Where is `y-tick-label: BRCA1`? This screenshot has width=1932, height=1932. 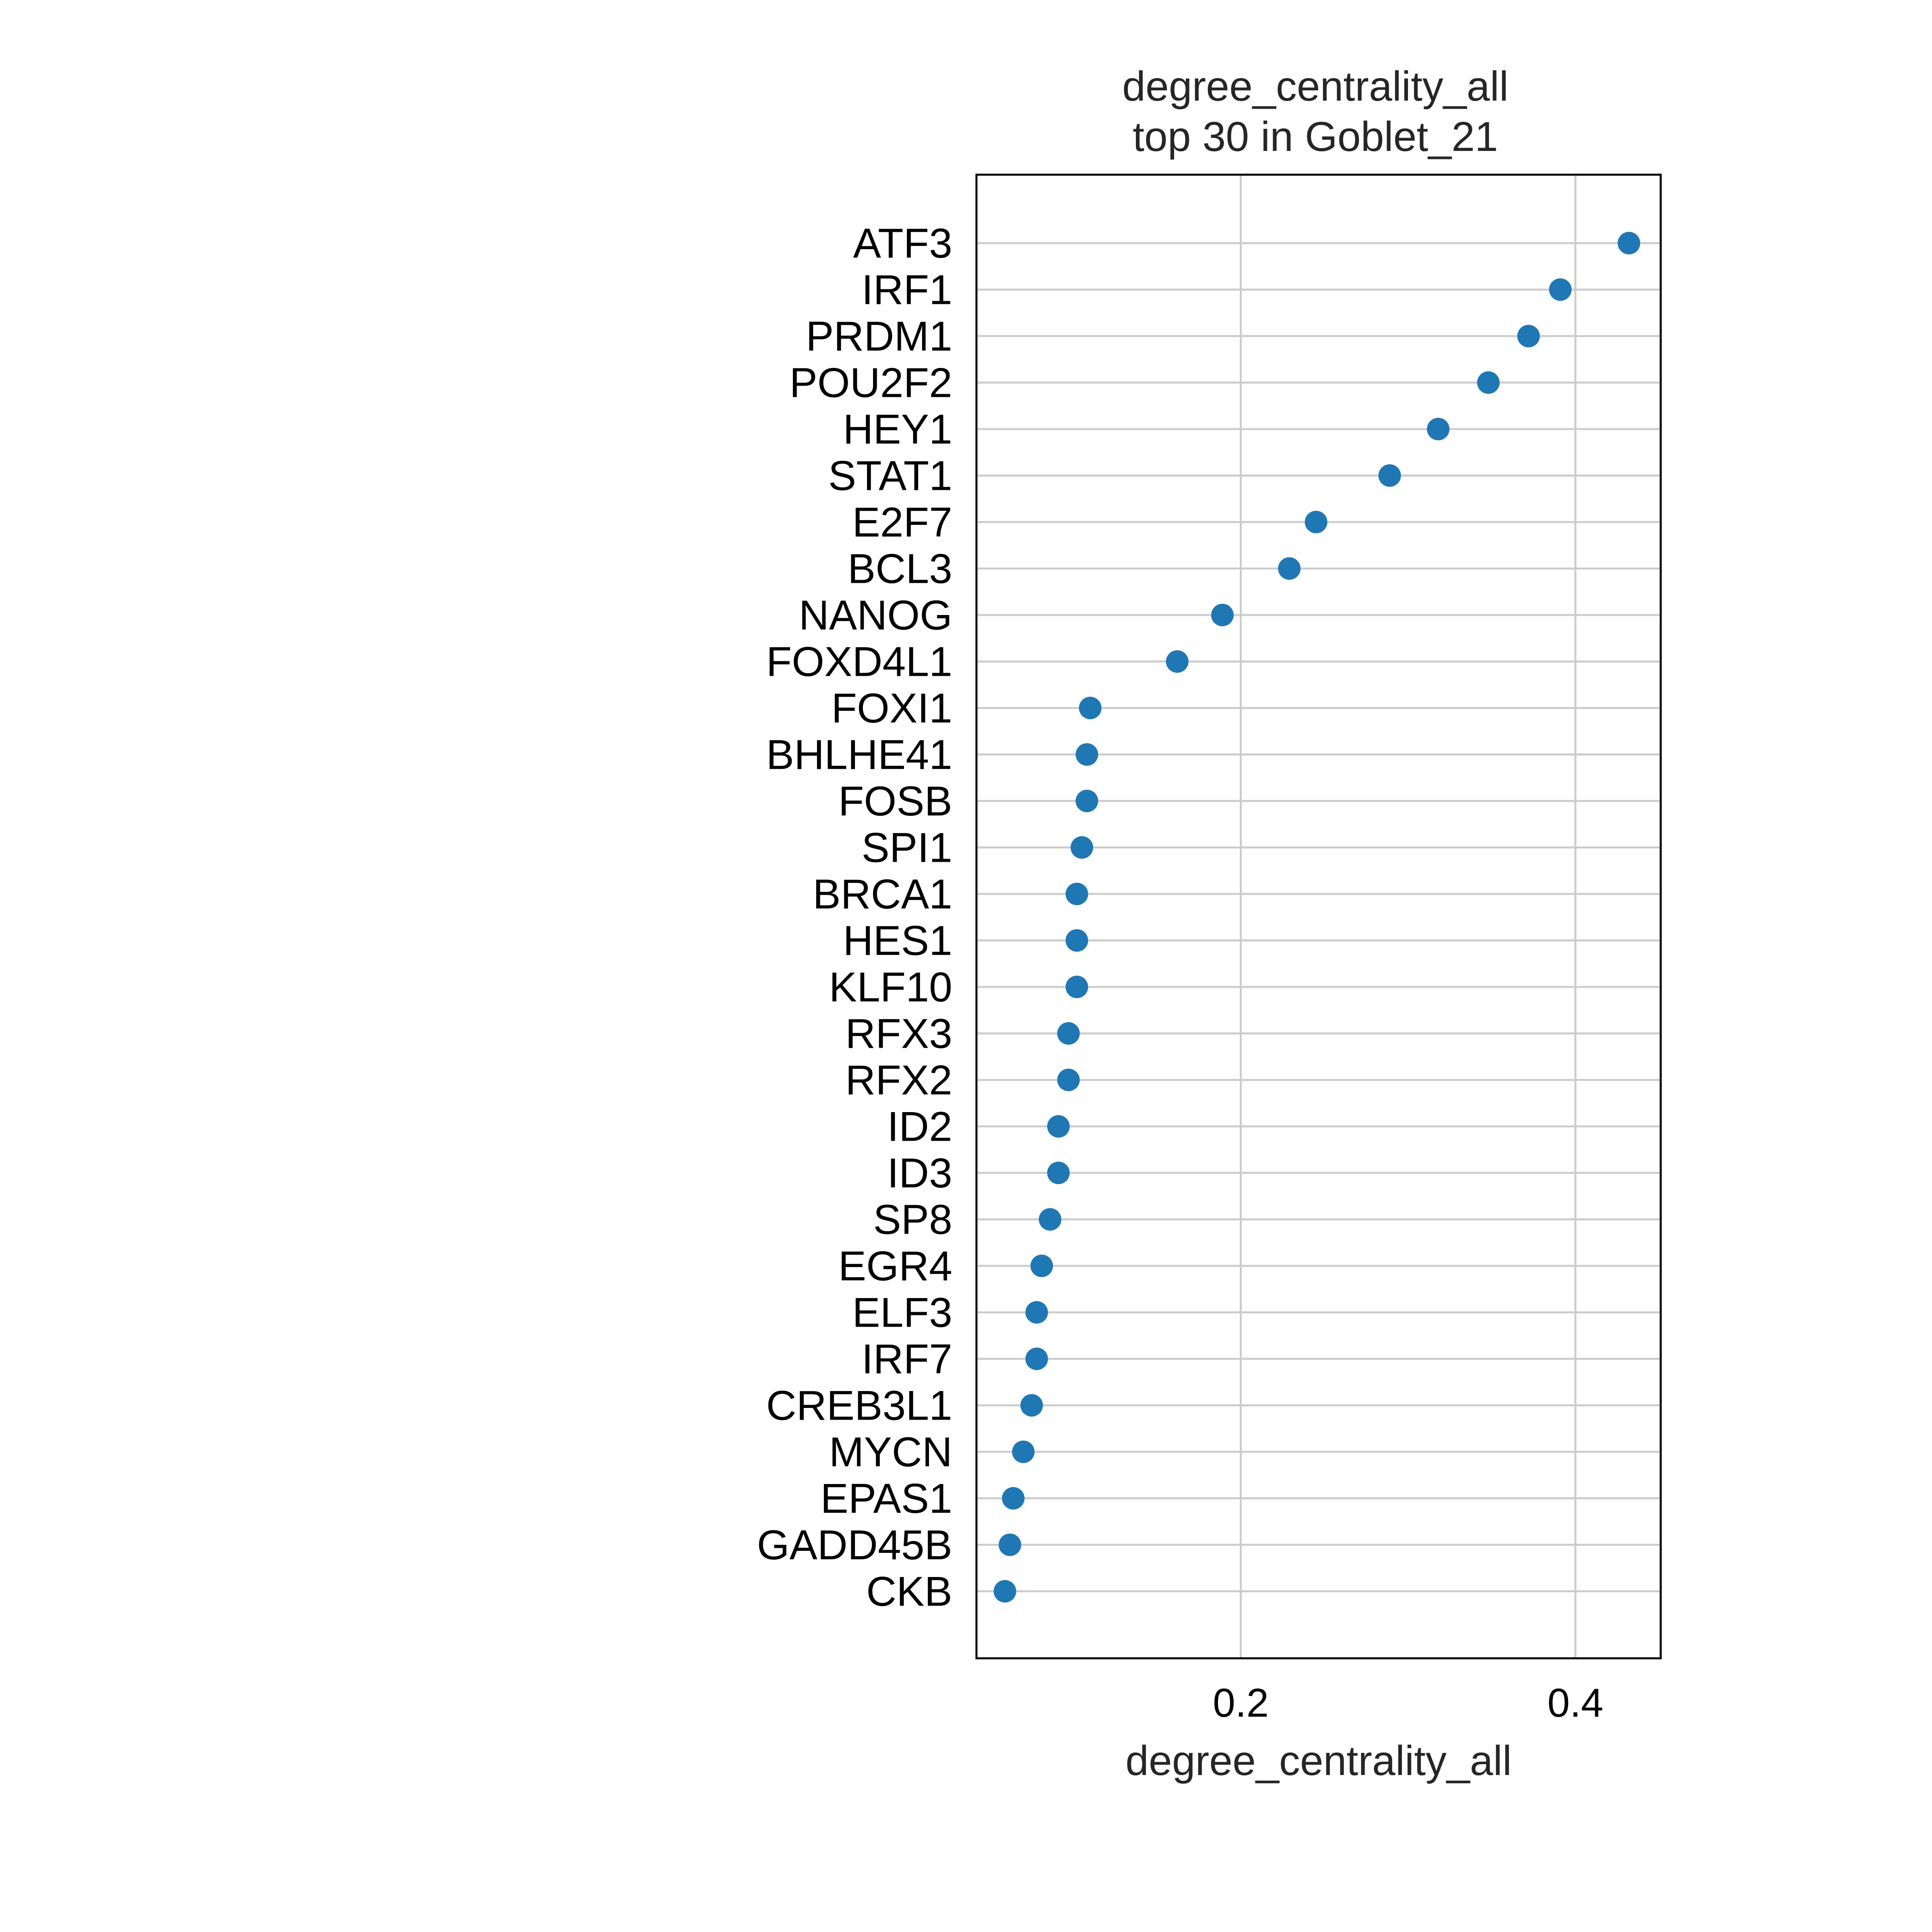 y-tick-label: BRCA1 is located at coordinates (883, 894).